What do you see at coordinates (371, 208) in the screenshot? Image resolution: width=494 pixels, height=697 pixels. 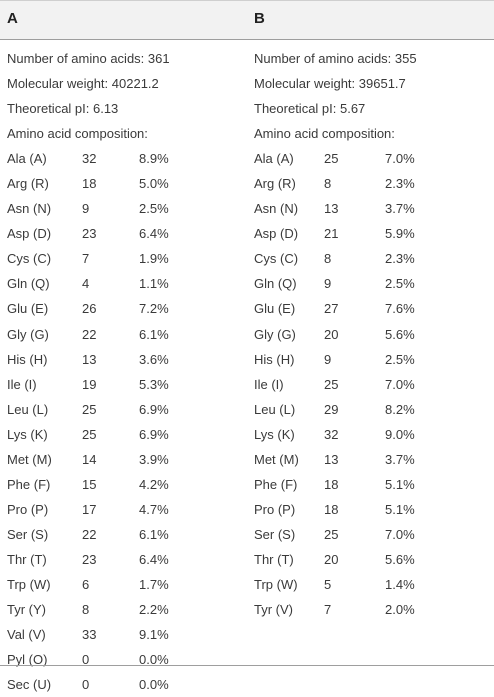 I see `table-row: Asn (N) 13 3.7%` at bounding box center [371, 208].